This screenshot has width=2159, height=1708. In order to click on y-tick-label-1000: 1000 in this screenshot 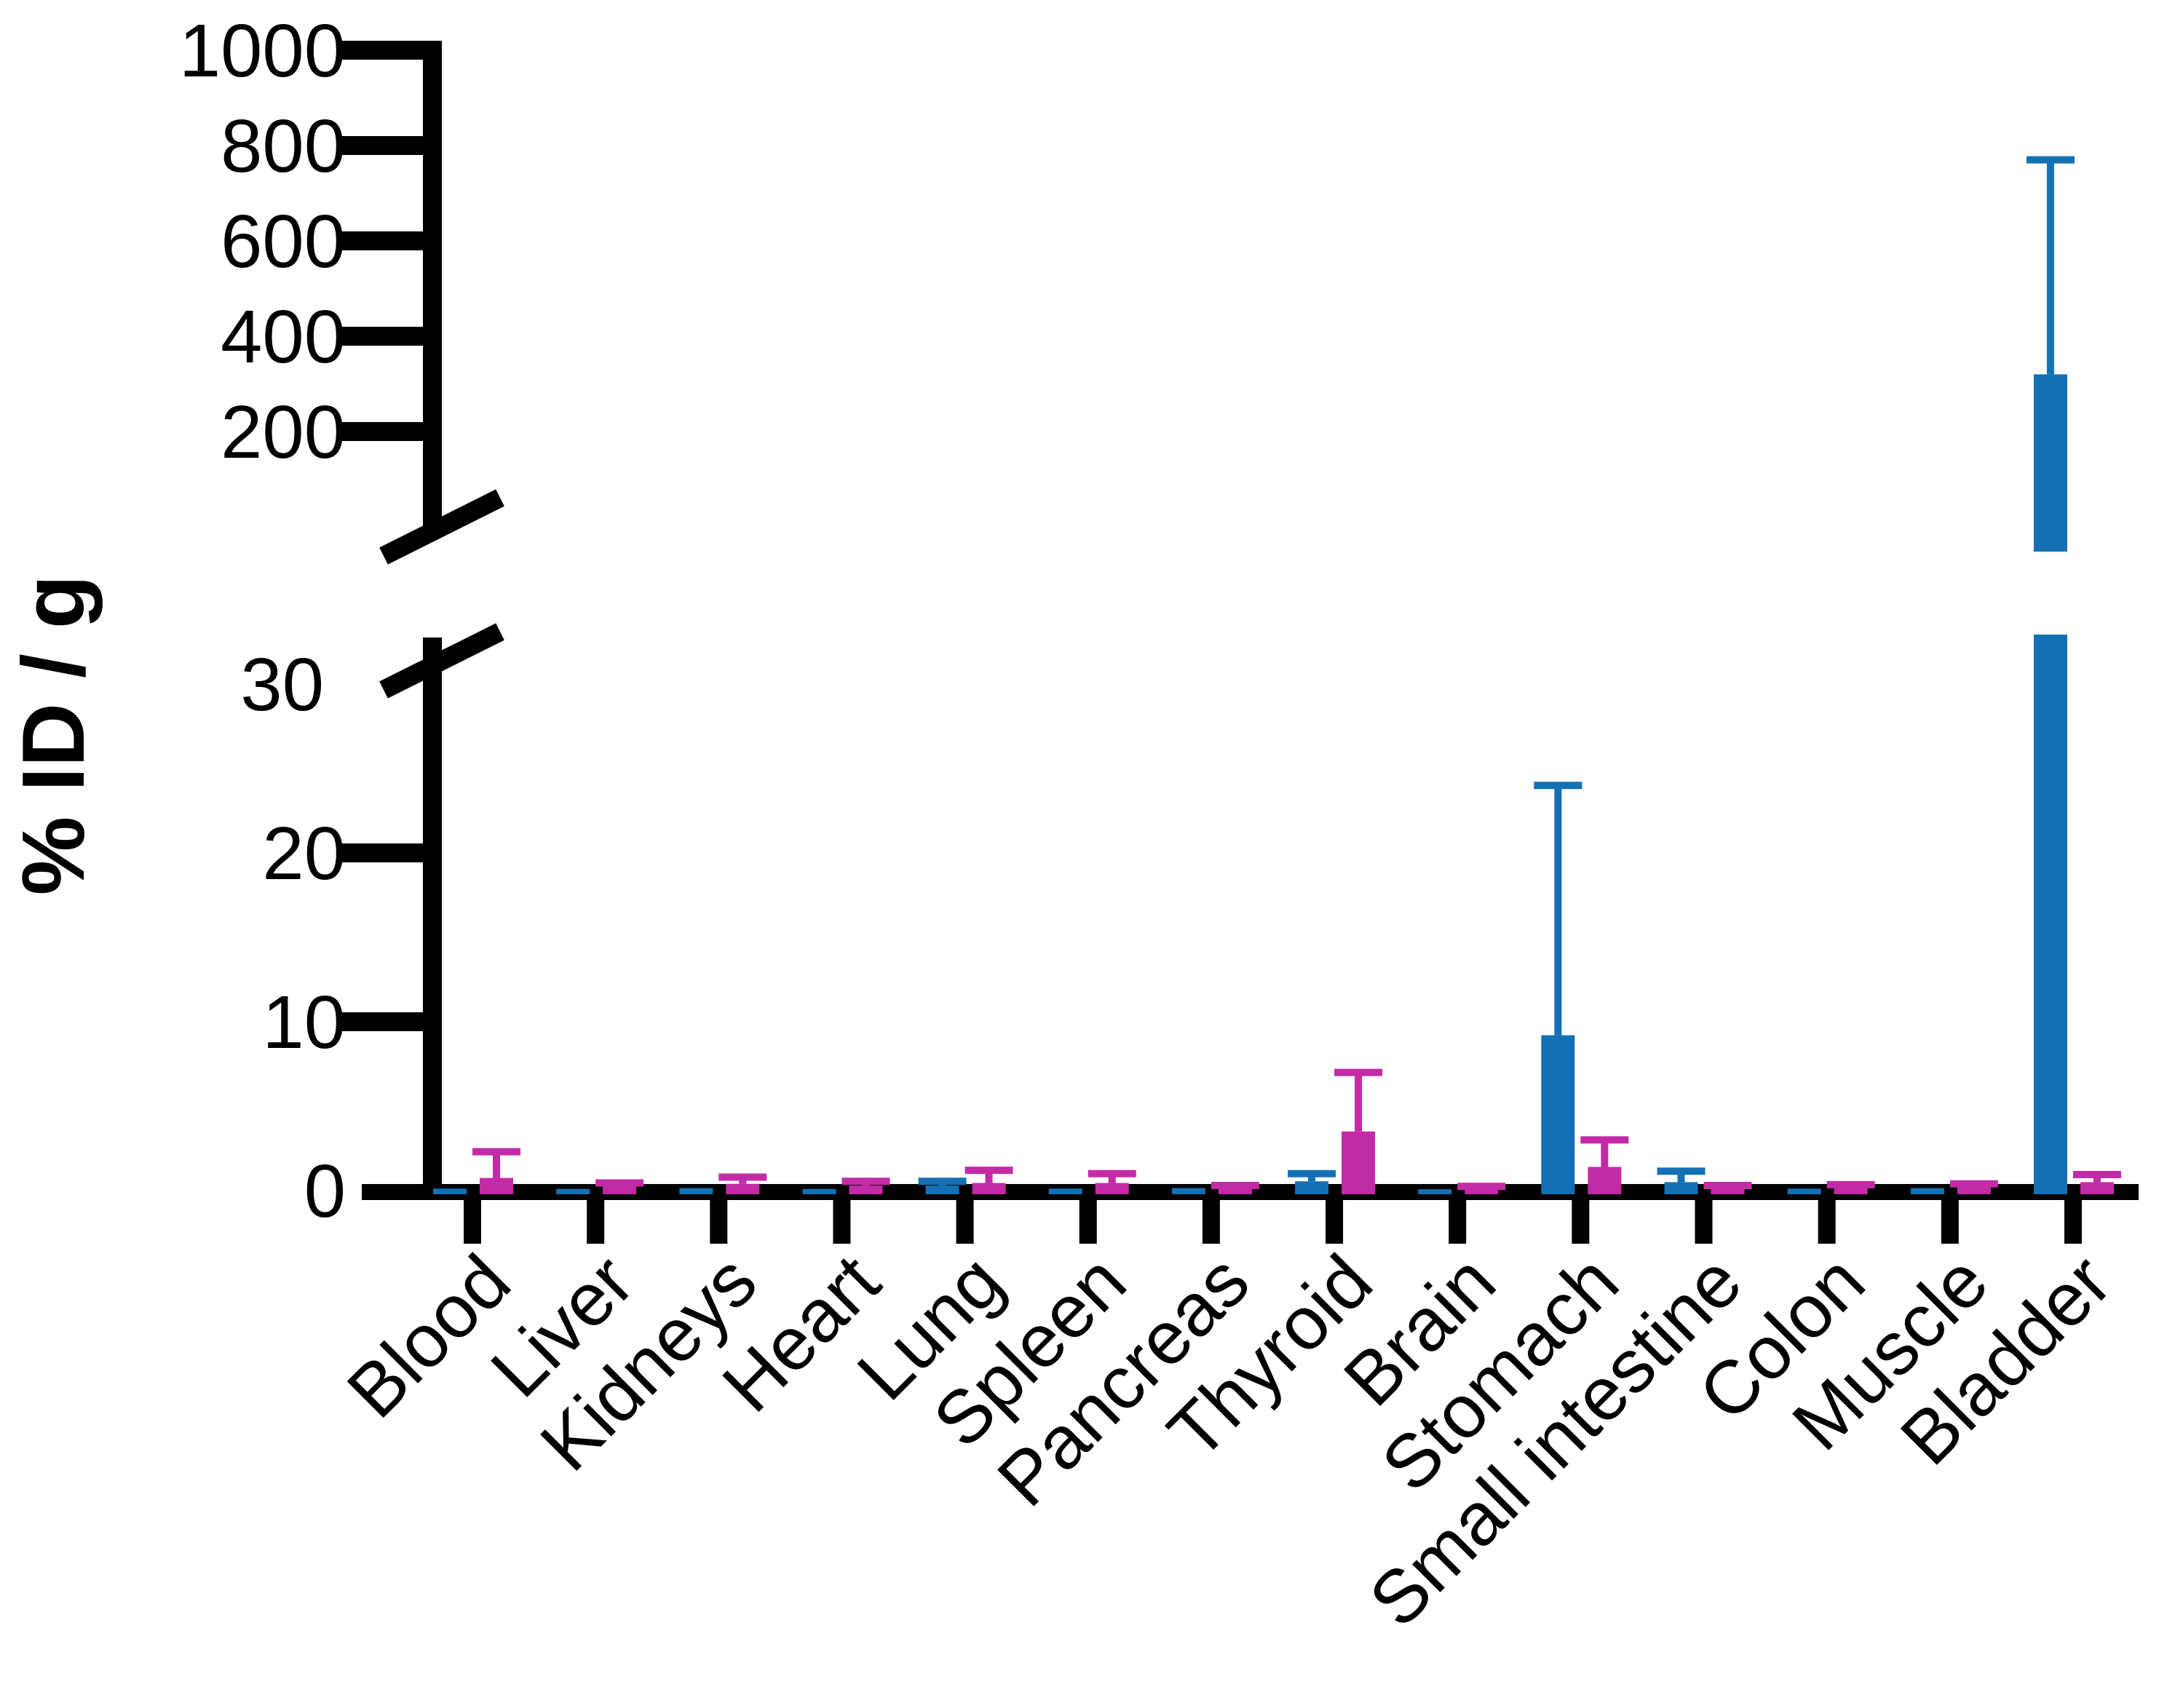, I will do `click(262, 50)`.